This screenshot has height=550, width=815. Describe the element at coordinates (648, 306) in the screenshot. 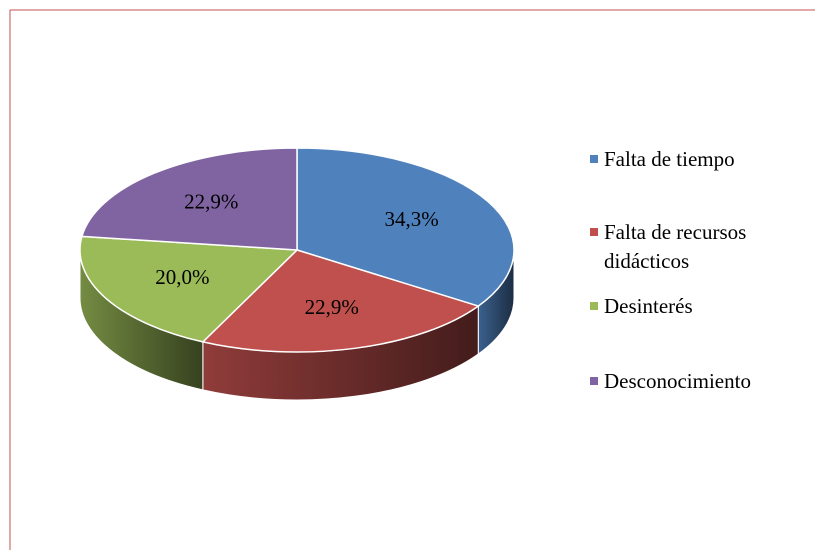

I see `legend-label: Desinterés` at that location.